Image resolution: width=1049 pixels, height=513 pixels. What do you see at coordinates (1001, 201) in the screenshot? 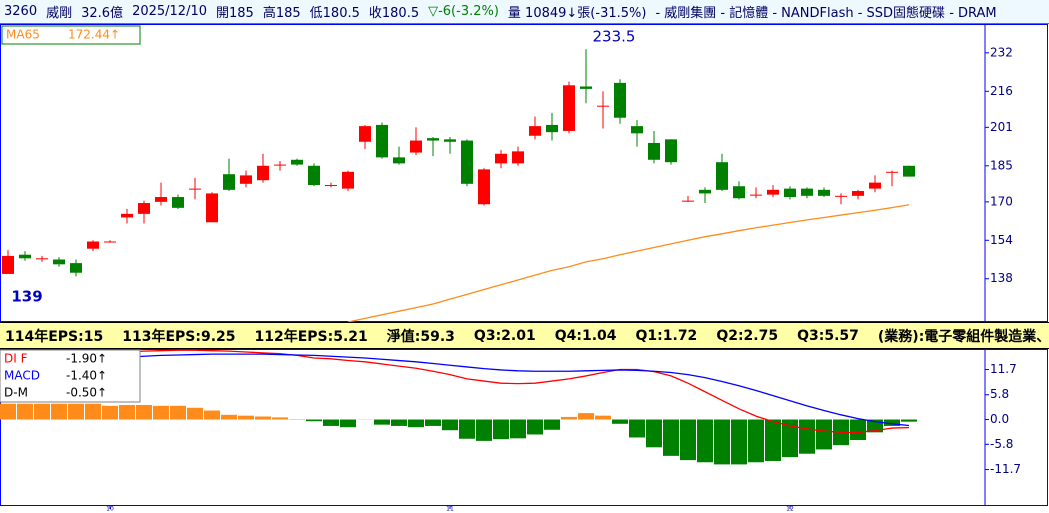
I see `y-tick-label: 170` at bounding box center [1001, 201].